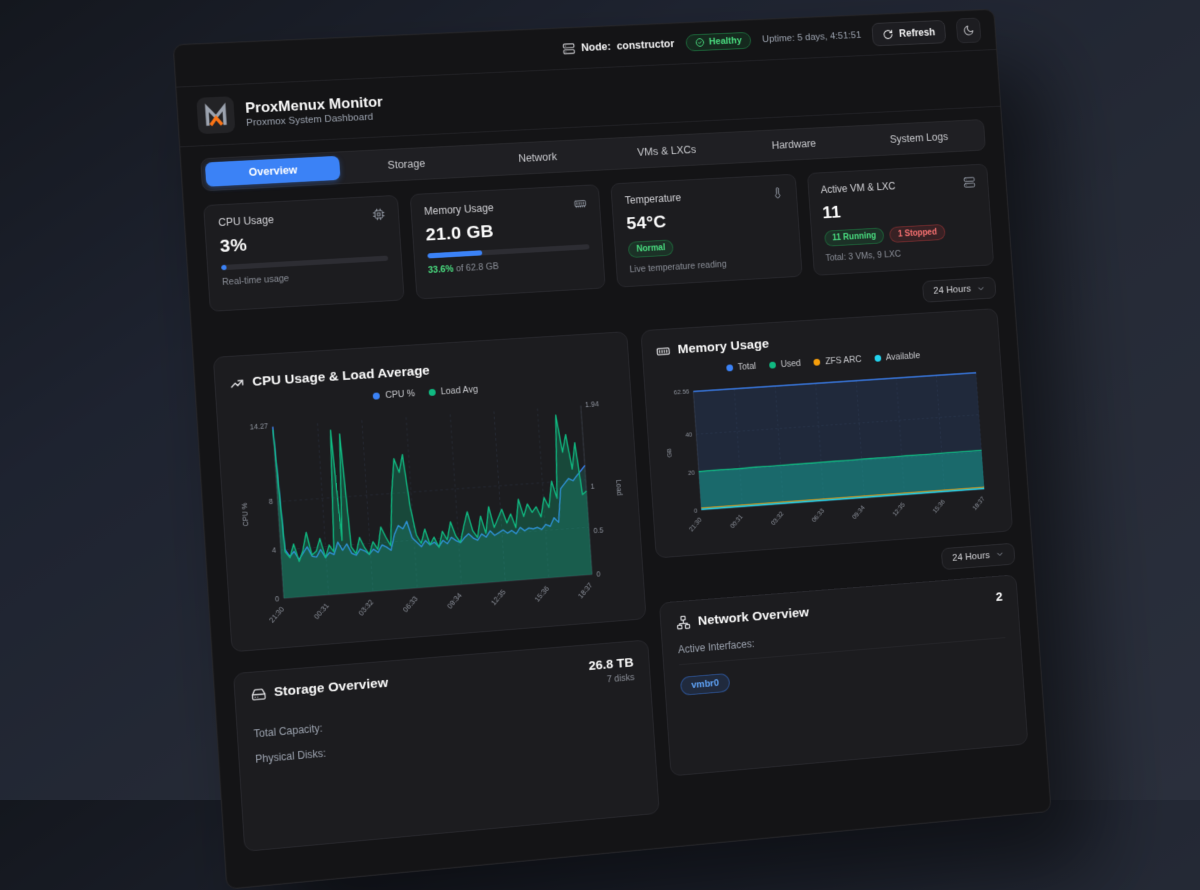 The width and height of the screenshot is (1200, 890). What do you see at coordinates (705, 684) in the screenshot?
I see `interface-badge: vmbr0` at bounding box center [705, 684].